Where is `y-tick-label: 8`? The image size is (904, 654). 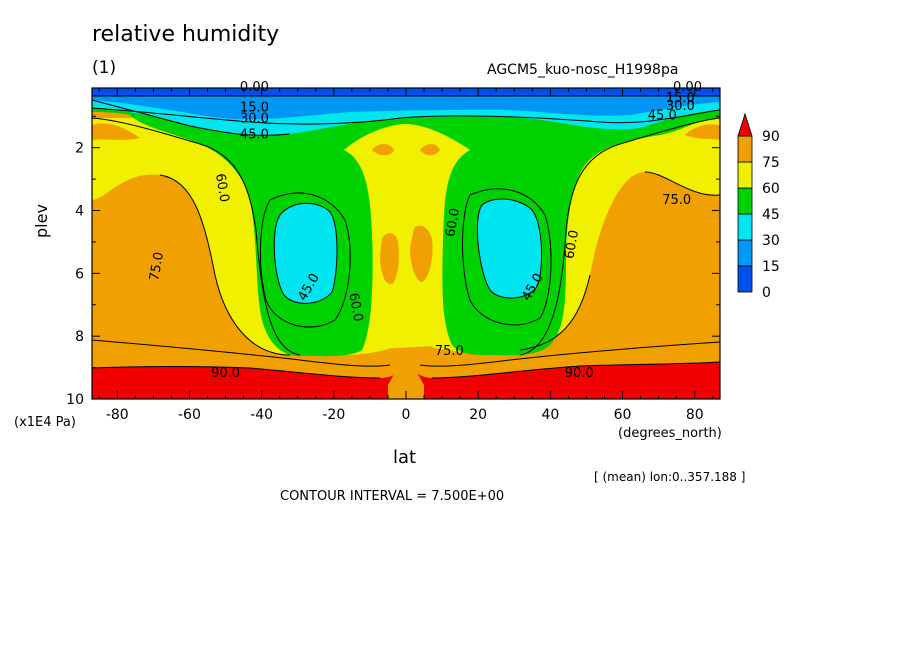 y-tick-label: 8 is located at coordinates (79, 337).